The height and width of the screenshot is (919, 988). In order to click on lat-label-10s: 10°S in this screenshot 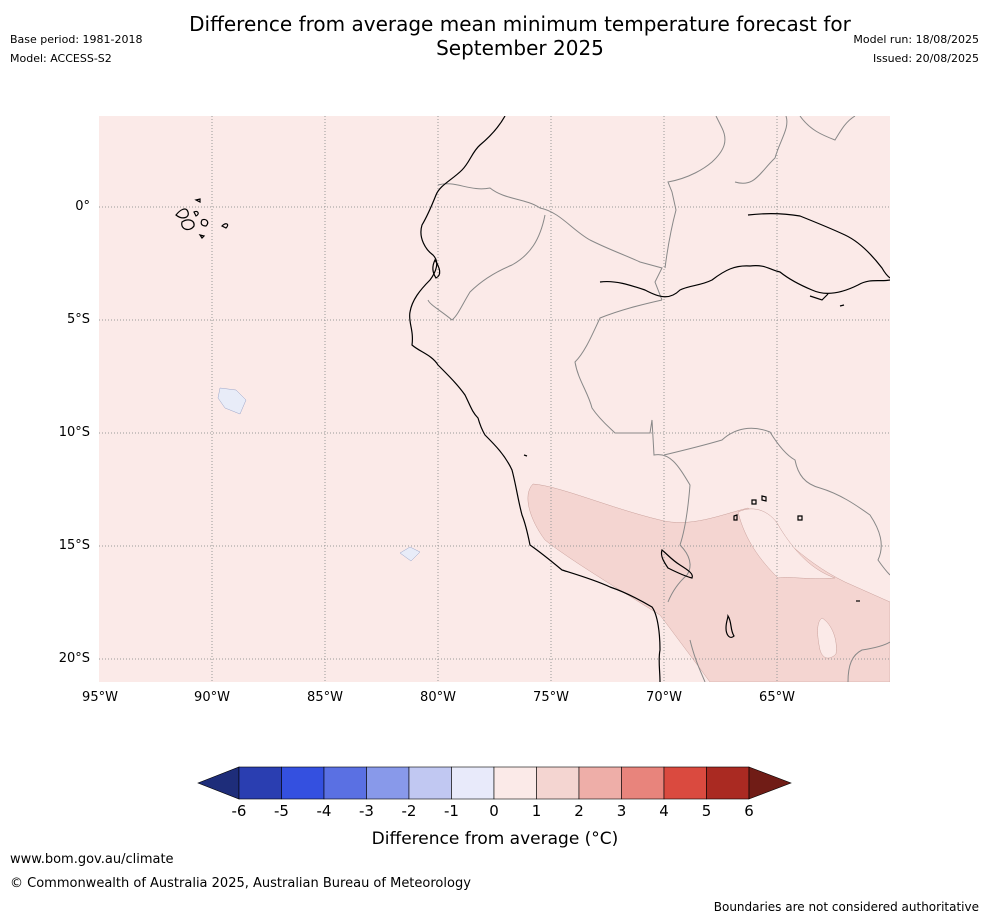, I will do `click(74, 432)`.